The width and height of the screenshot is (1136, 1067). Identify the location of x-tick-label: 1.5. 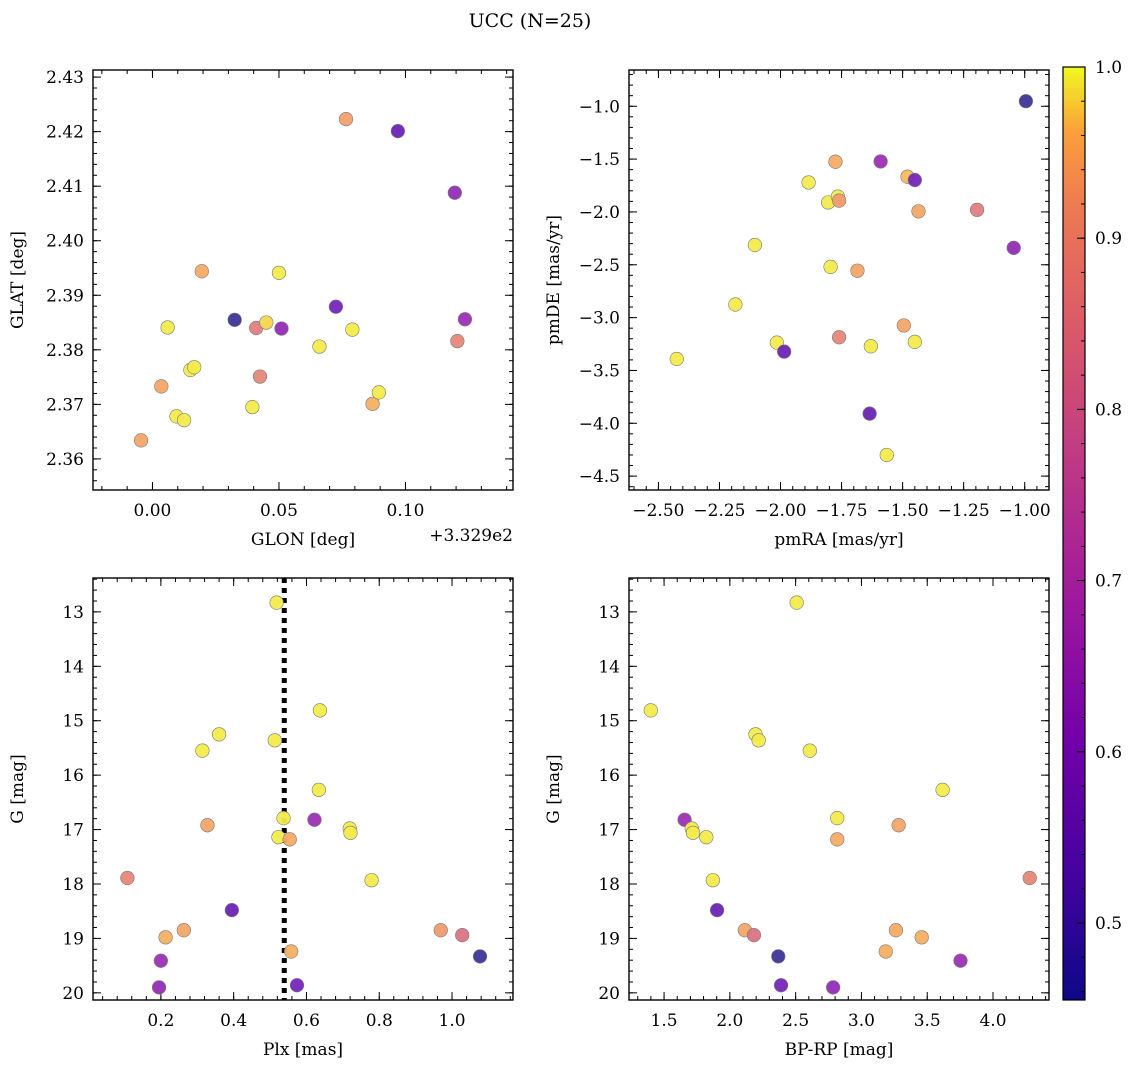
(664, 1021).